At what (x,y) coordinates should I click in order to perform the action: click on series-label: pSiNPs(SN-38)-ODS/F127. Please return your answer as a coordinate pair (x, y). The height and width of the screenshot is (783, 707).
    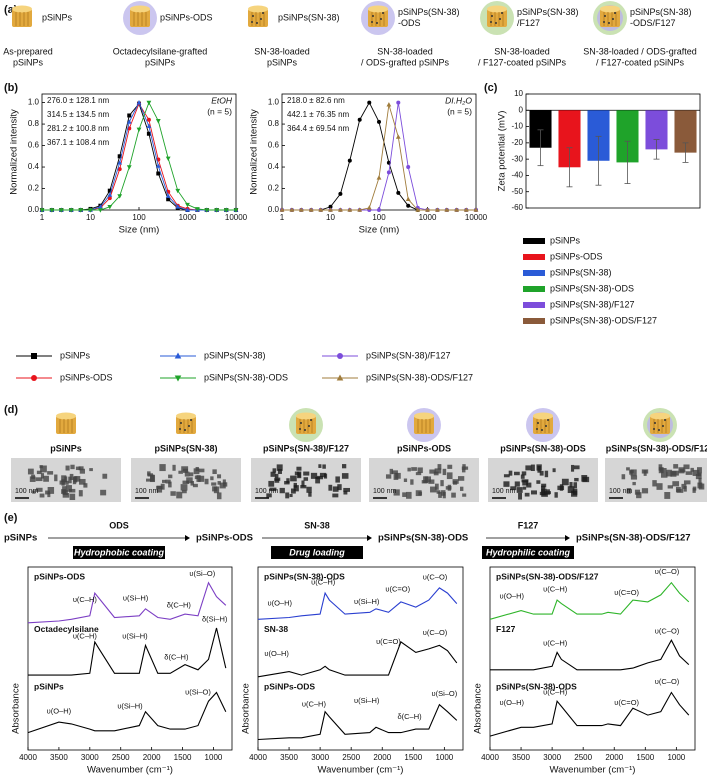
    Looking at the image, I should click on (547, 577).